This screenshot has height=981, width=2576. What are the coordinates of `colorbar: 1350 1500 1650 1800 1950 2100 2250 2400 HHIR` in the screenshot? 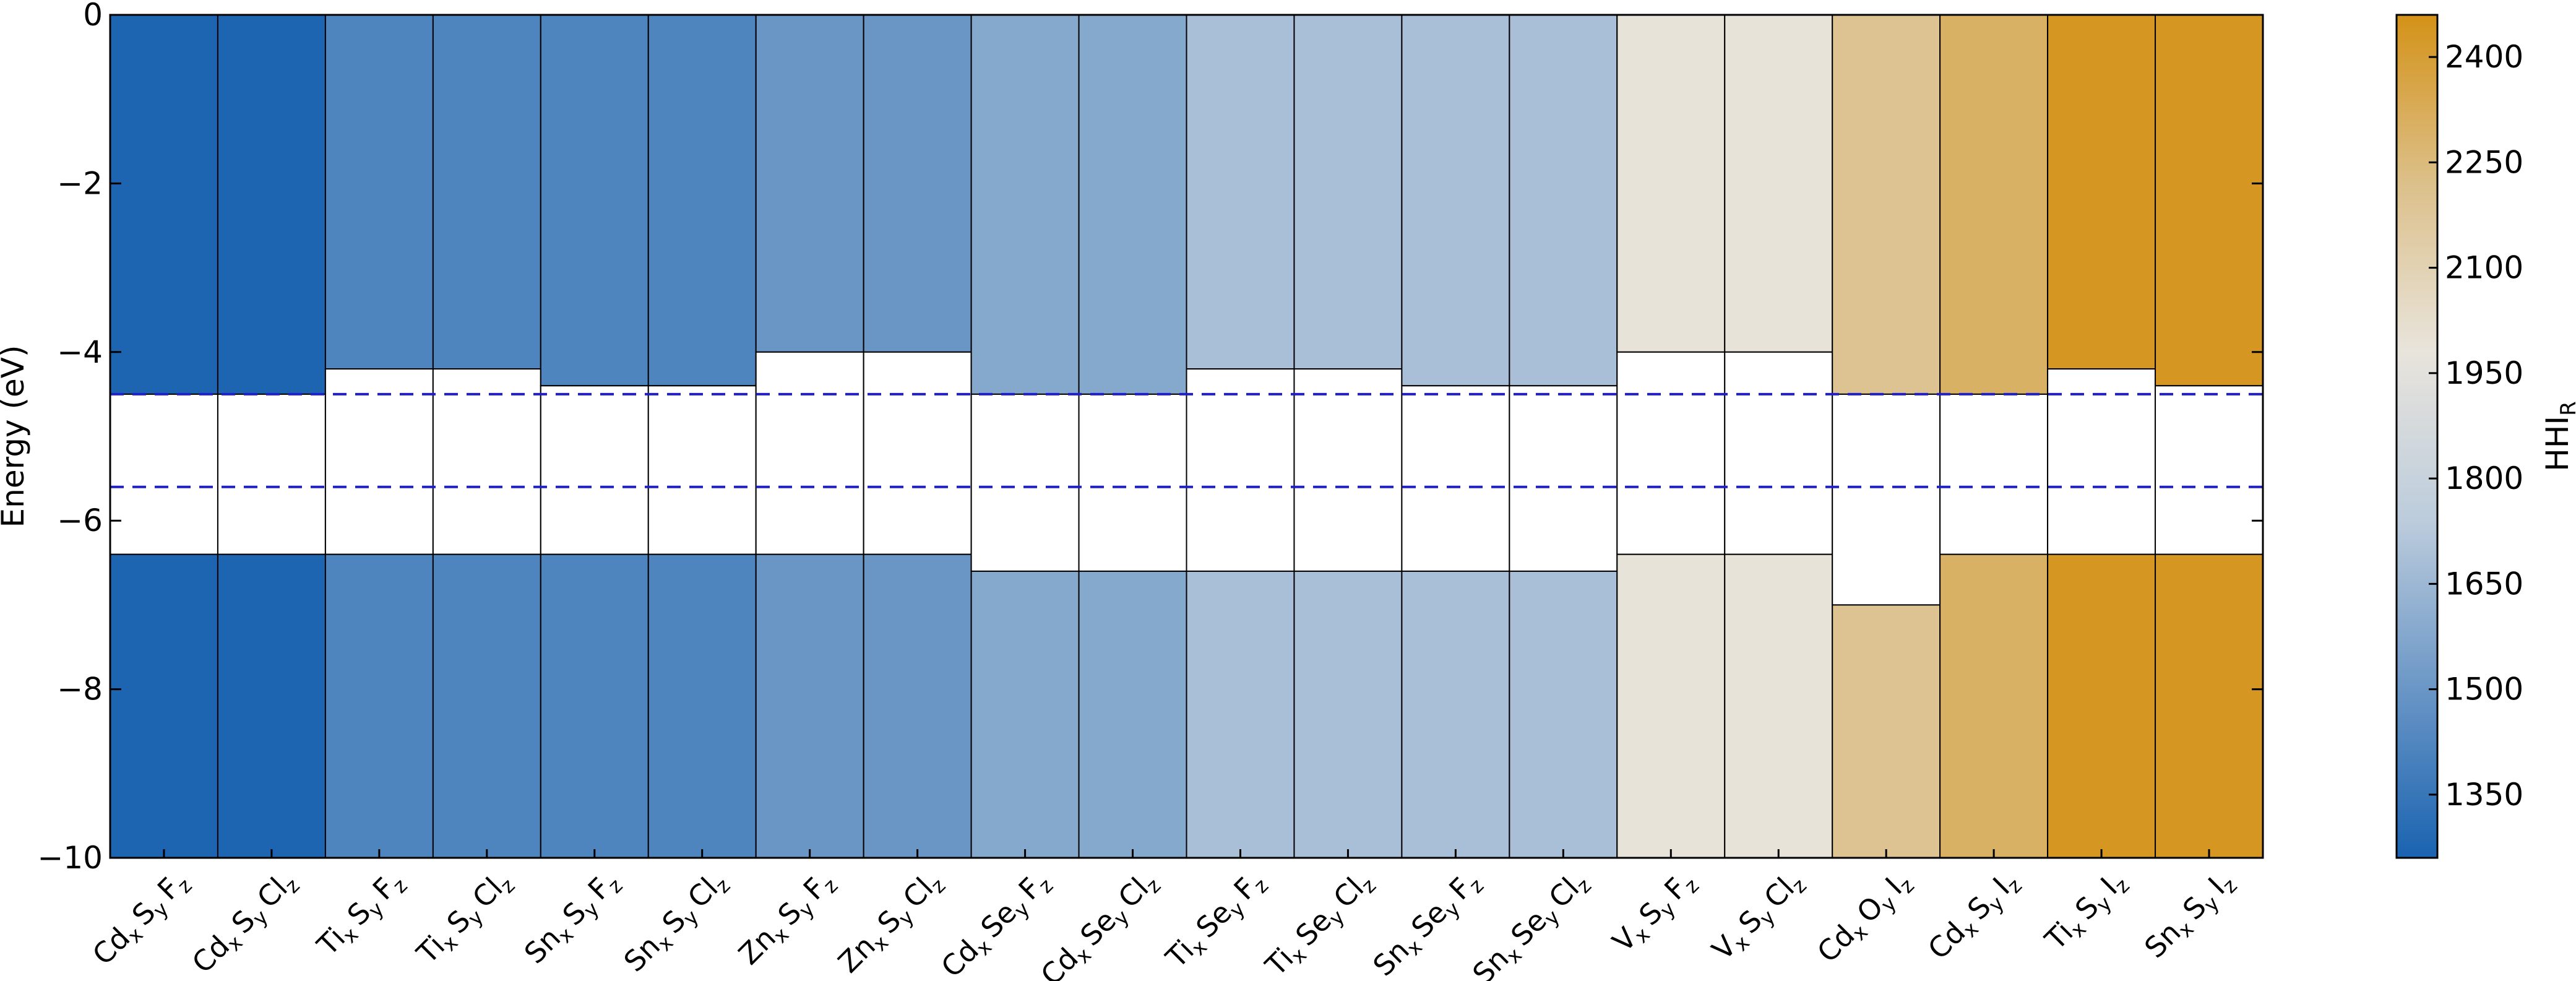 It's located at (2485, 436).